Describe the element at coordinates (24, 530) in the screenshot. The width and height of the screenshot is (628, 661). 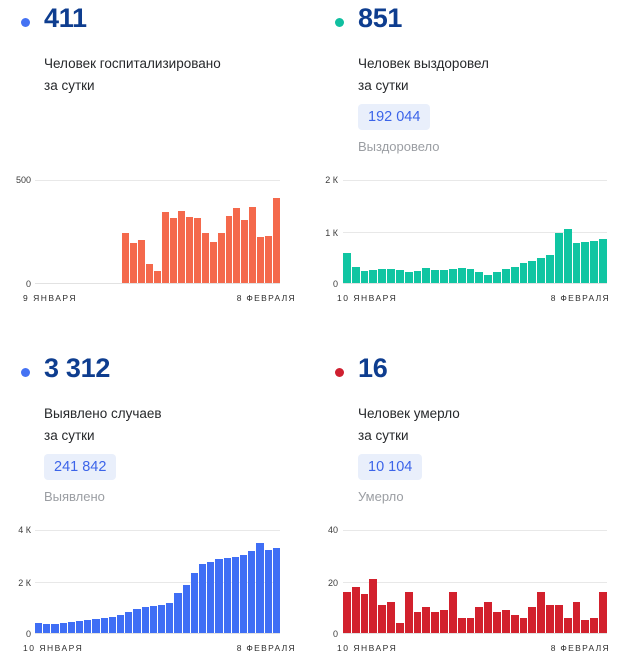
I see `y-tick-max: 4 К` at that location.